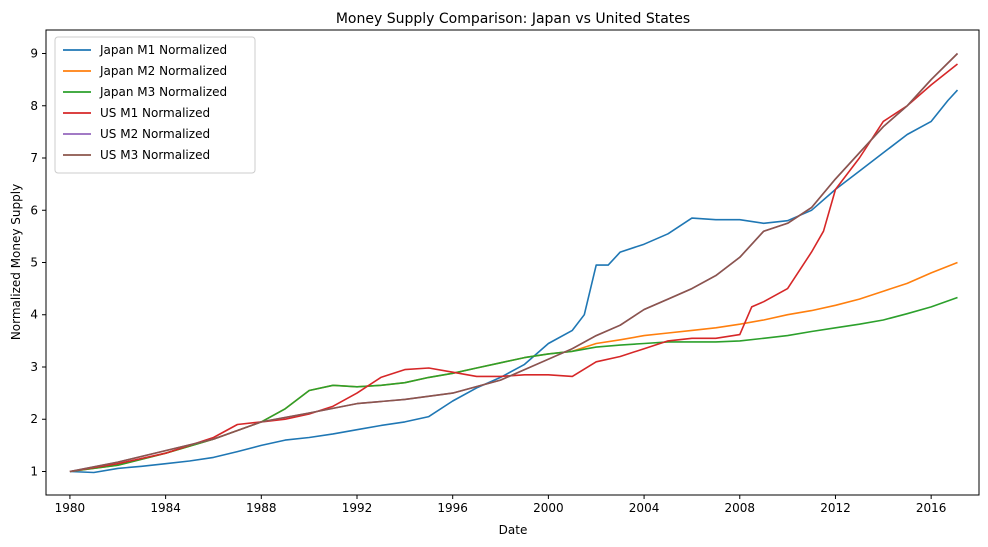 The height and width of the screenshot is (547, 988). I want to click on x-tick-label: 1988, so click(261, 508).